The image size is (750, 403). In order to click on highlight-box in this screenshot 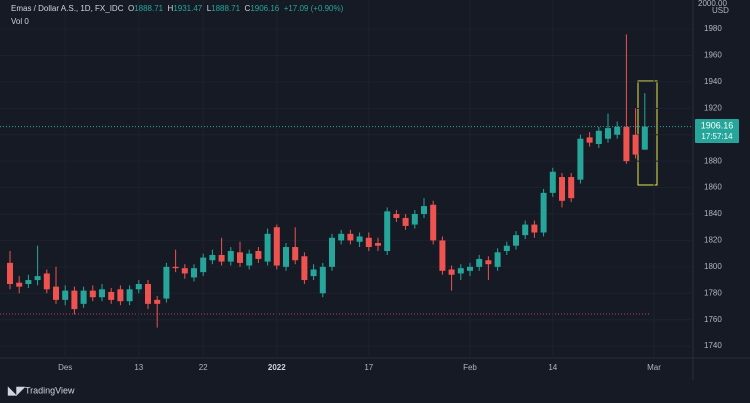, I will do `click(647, 133)`.